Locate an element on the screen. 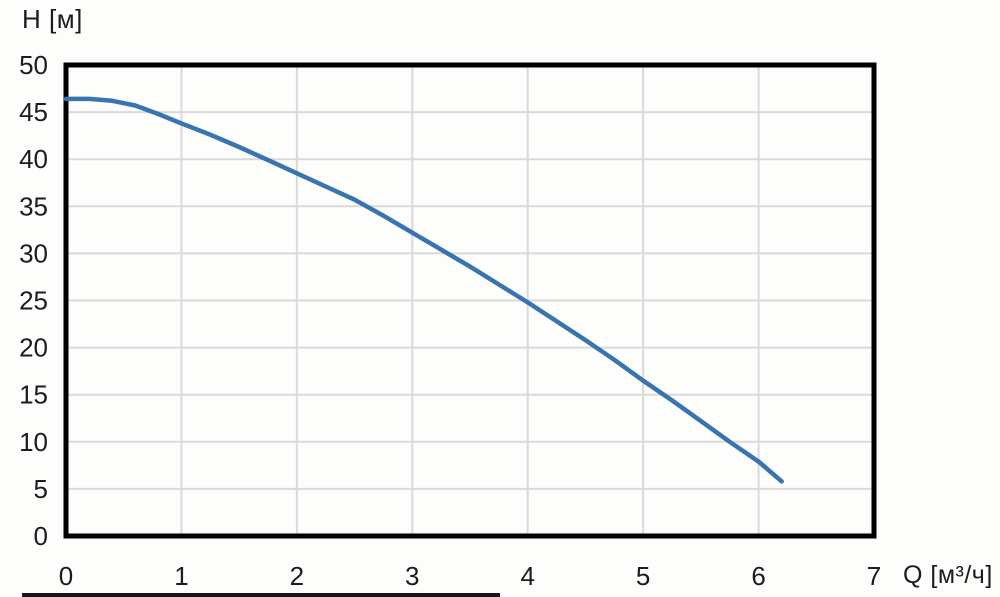 This screenshot has width=1000, height=597. x-tick-label: 3 is located at coordinates (412, 576).